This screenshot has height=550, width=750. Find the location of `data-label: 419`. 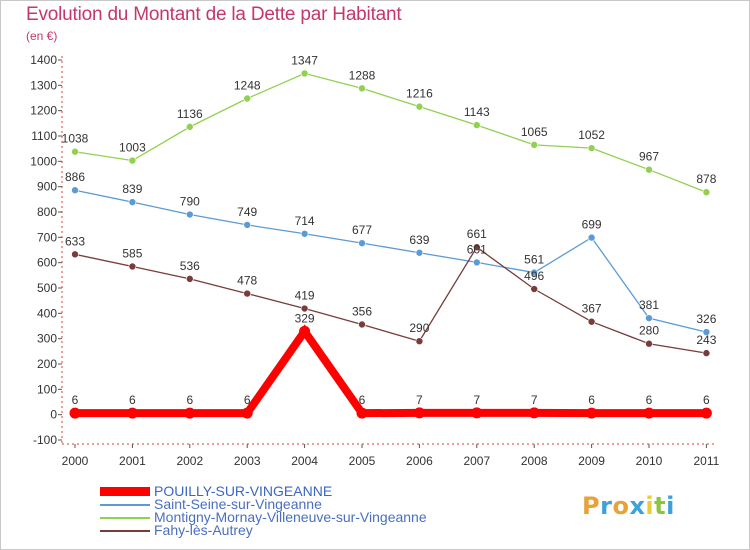

data-label: 419 is located at coordinates (305, 296).